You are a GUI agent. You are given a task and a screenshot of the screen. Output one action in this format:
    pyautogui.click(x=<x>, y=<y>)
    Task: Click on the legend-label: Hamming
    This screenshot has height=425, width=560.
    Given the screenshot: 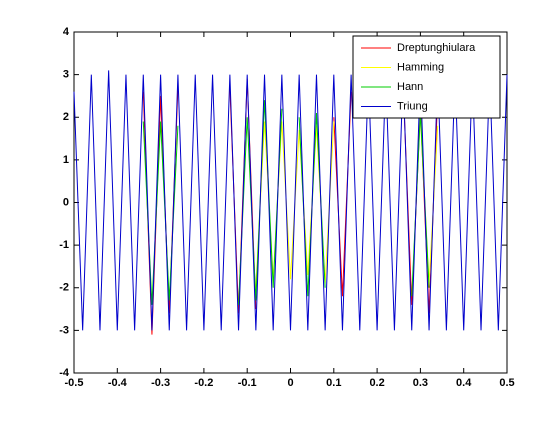 What is the action you would take?
    pyautogui.click(x=420, y=67)
    